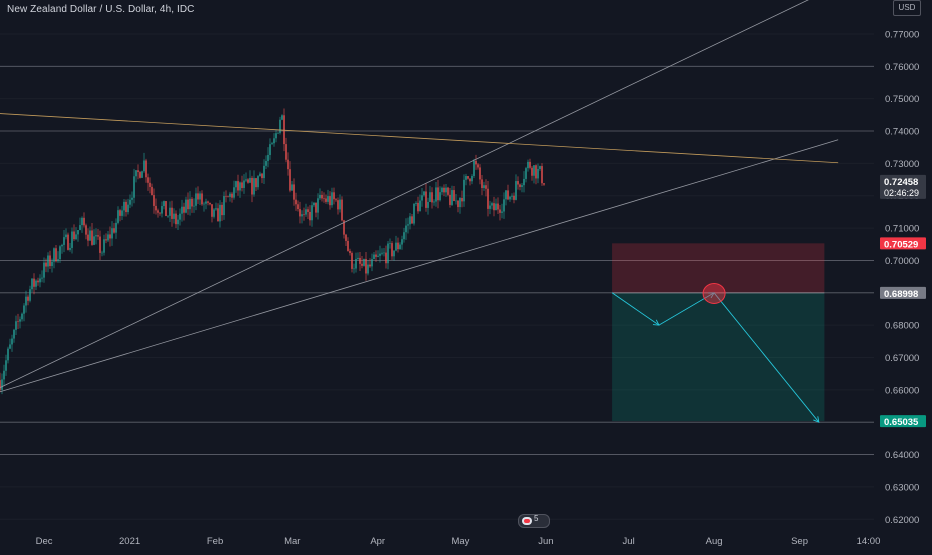  I want to click on y-tick-label: 0.74000, so click(902, 132).